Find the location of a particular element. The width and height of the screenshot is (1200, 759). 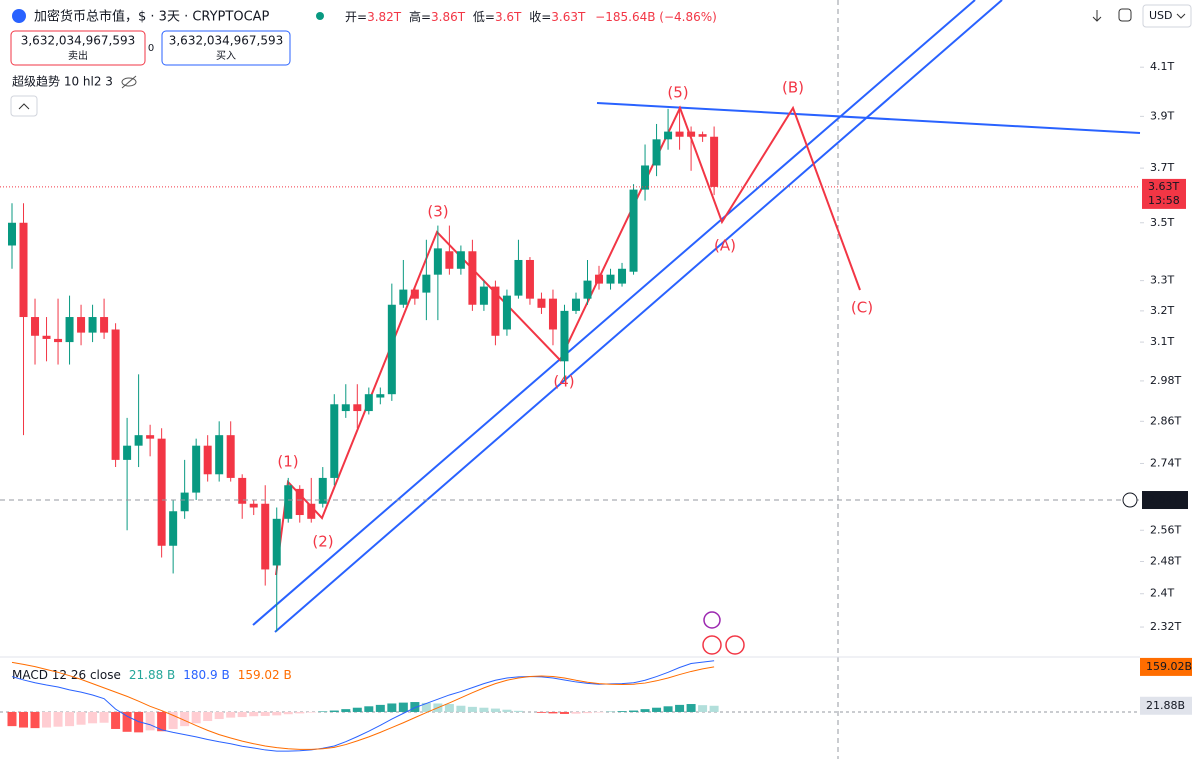

countdown: 13:58 is located at coordinates (1164, 200).